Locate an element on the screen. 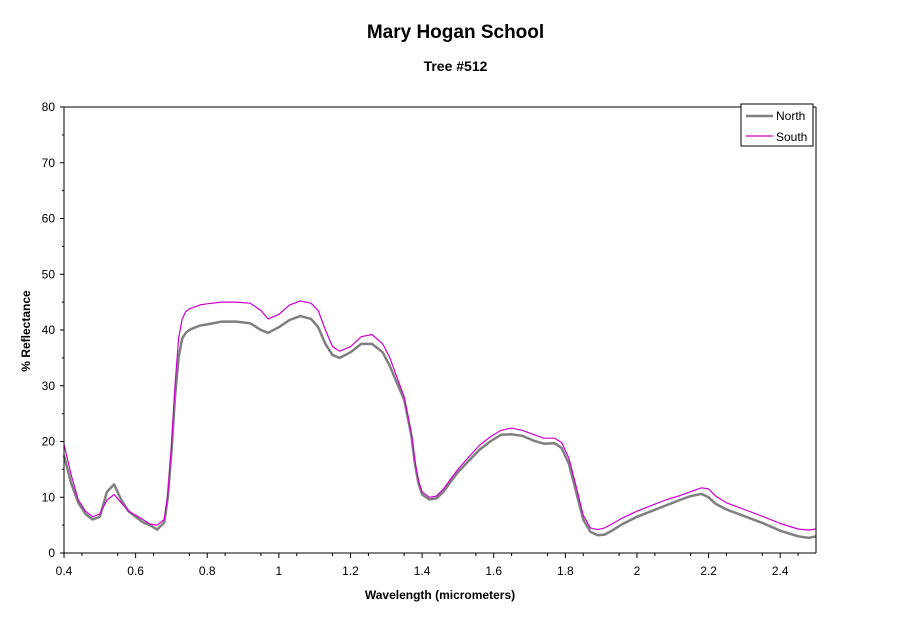  legend-south-label: South is located at coordinates (791, 137).